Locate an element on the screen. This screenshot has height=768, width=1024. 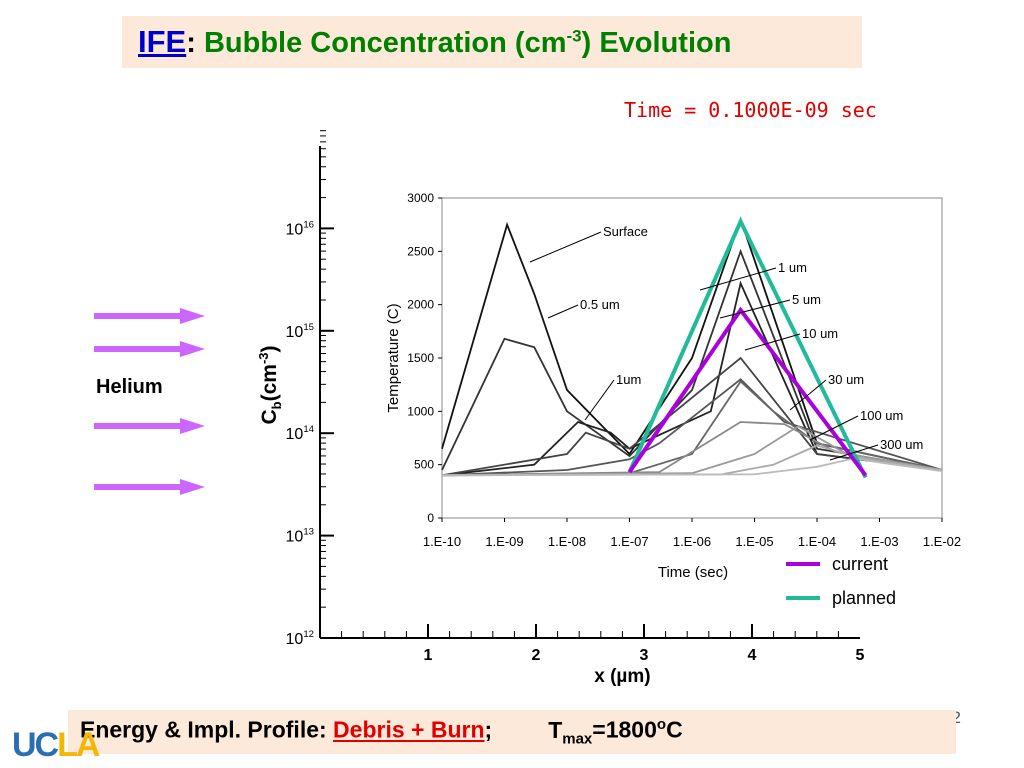
outer-x-tick-label: 5 is located at coordinates (860, 655).